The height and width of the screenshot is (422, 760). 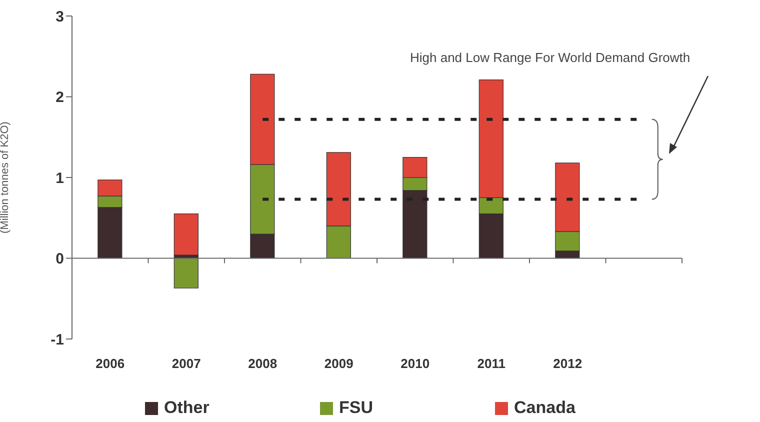 What do you see at coordinates (60, 178) in the screenshot?
I see `y-tick-label: 1` at bounding box center [60, 178].